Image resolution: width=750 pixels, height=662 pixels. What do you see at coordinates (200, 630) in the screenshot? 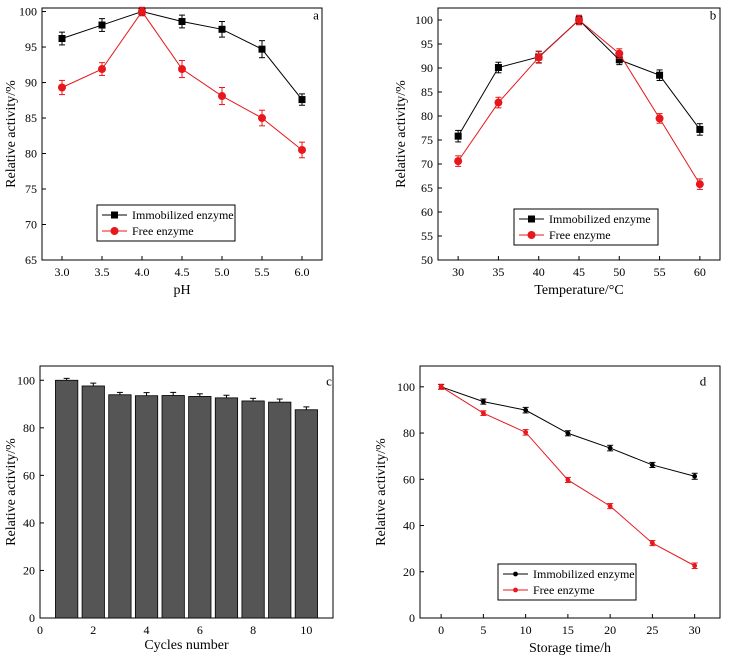
I see `x-tick-label: 6` at bounding box center [200, 630].